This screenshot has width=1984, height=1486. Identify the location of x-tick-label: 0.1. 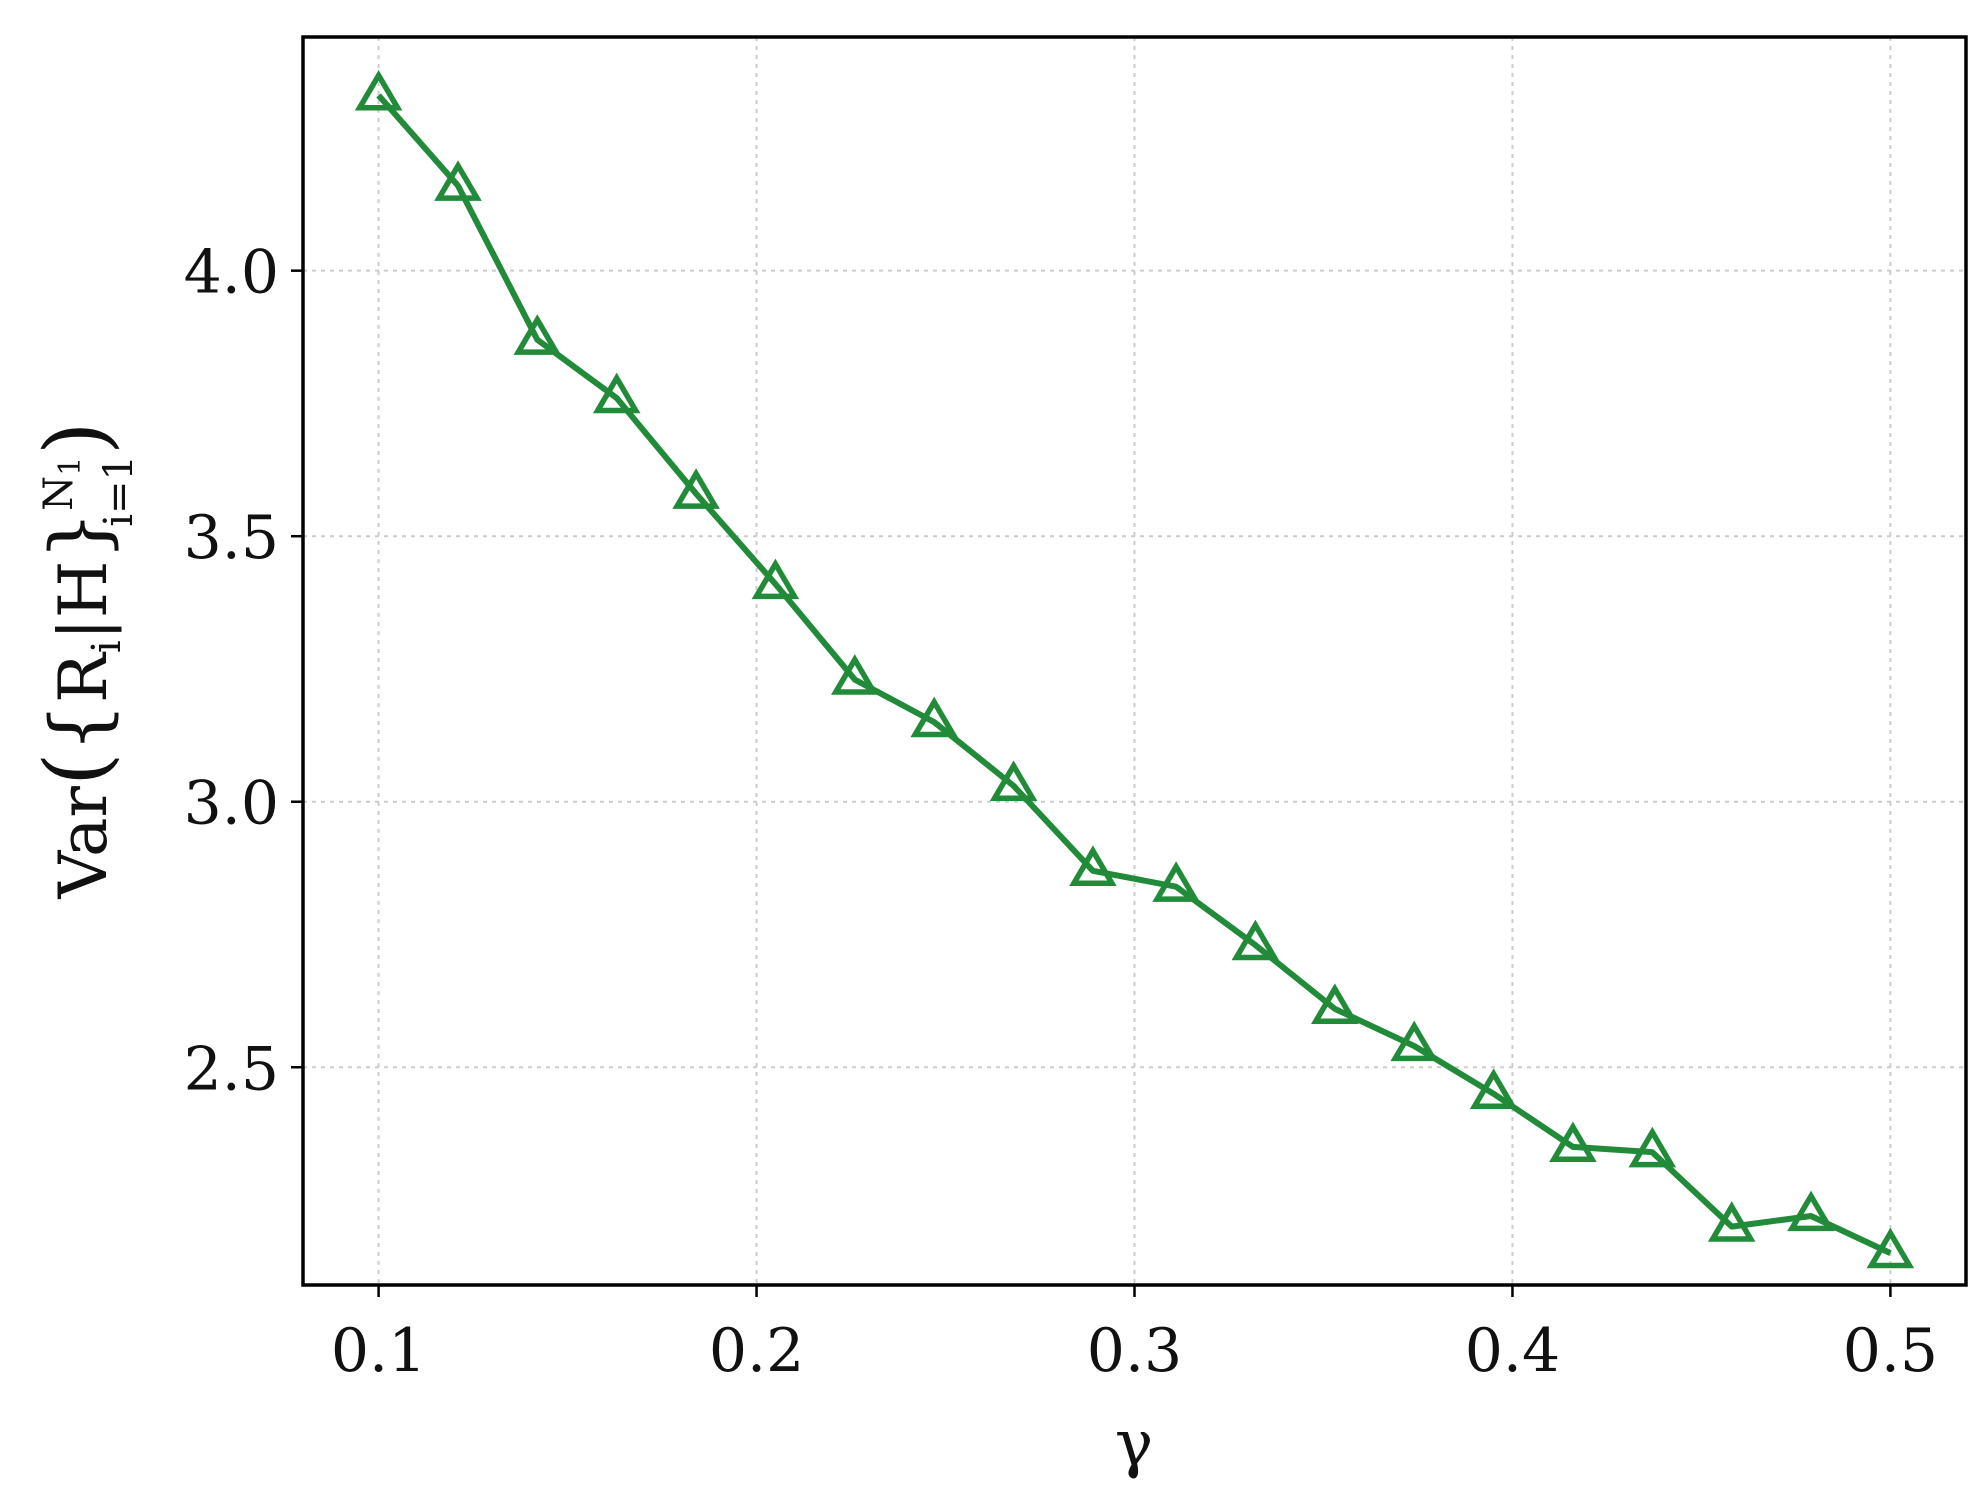
(378, 1351).